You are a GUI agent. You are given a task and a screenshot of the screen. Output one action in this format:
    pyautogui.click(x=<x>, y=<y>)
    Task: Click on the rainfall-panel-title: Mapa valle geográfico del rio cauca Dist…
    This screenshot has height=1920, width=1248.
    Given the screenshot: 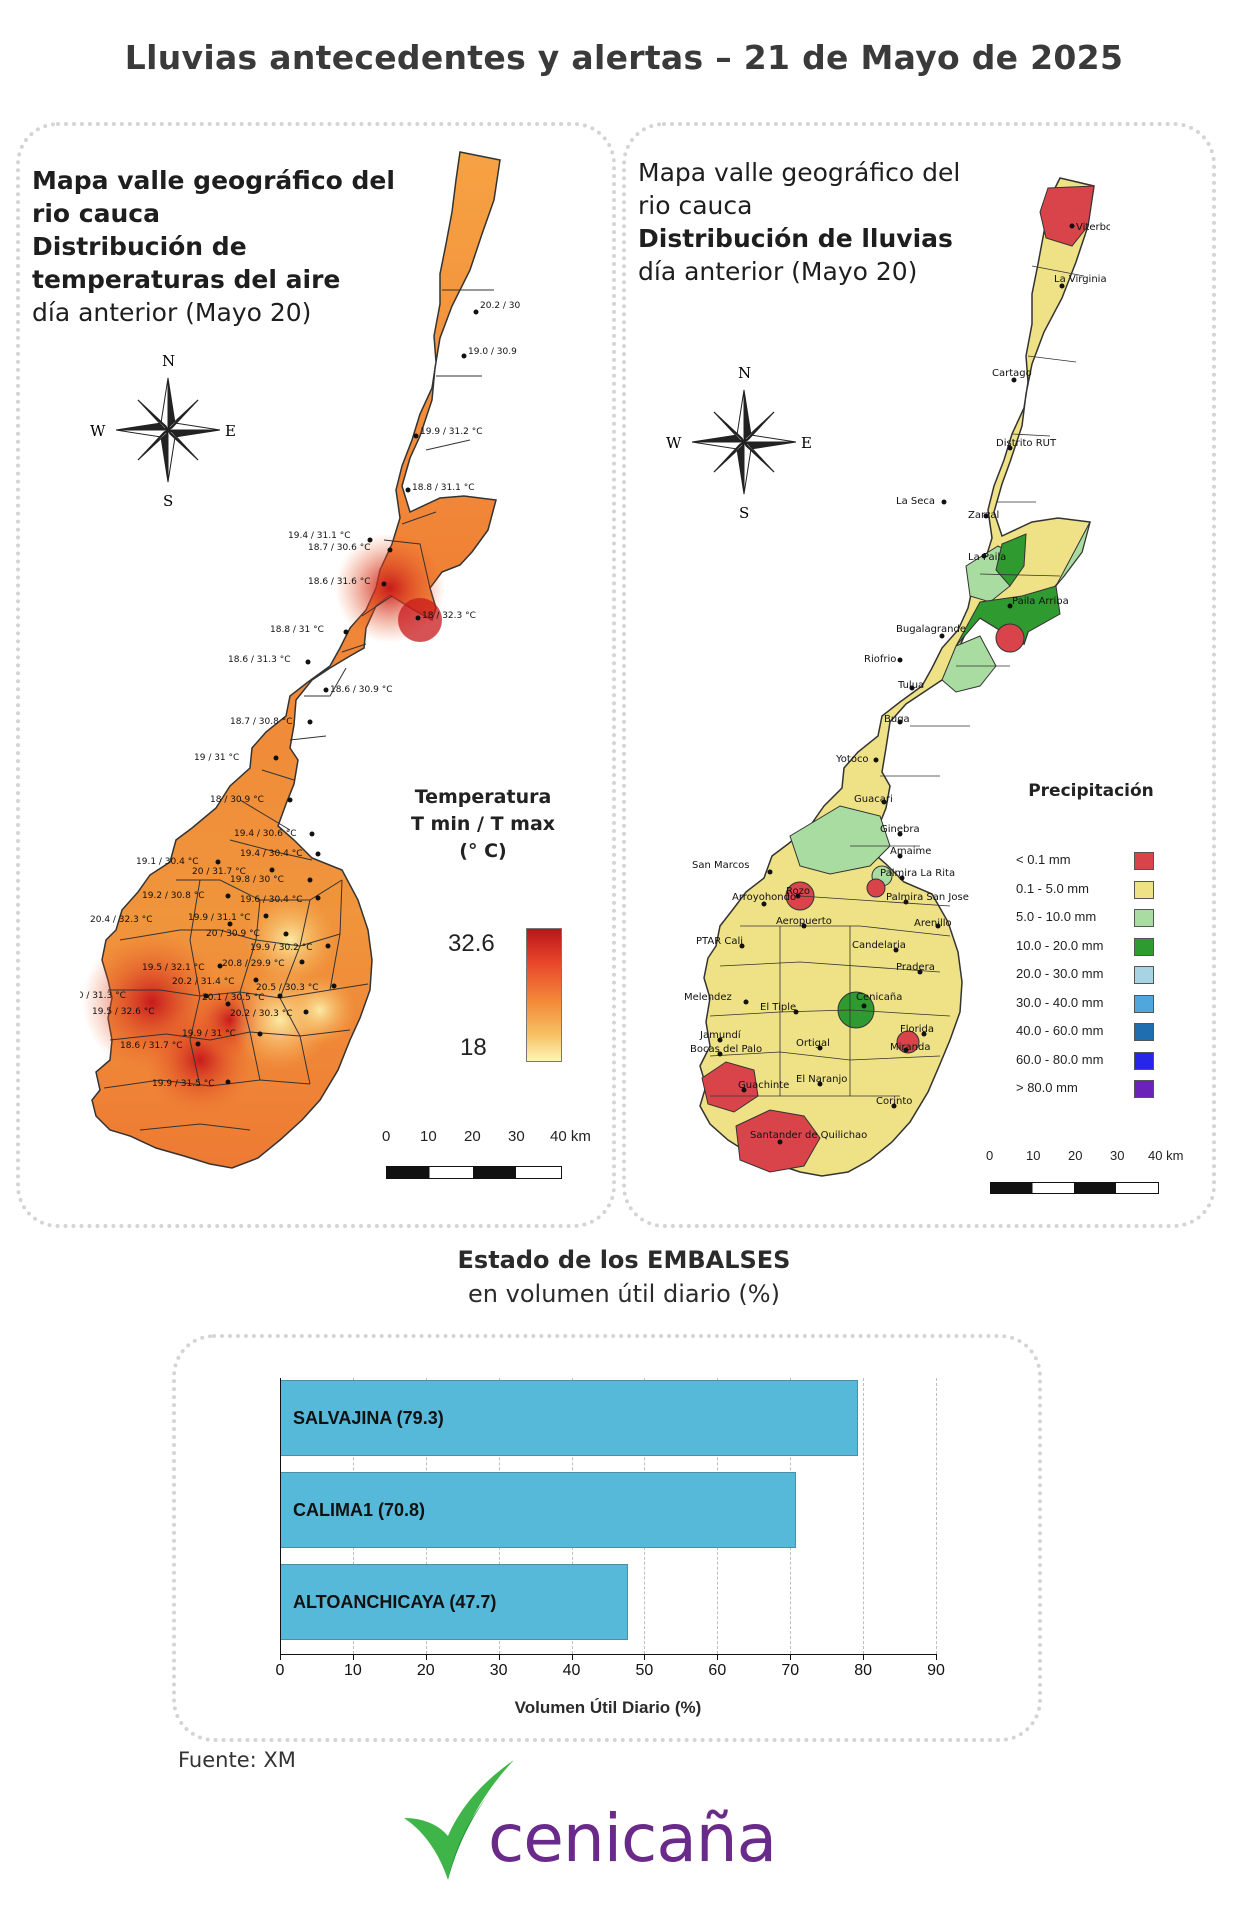 What is the action you would take?
    pyautogui.click(x=799, y=222)
    